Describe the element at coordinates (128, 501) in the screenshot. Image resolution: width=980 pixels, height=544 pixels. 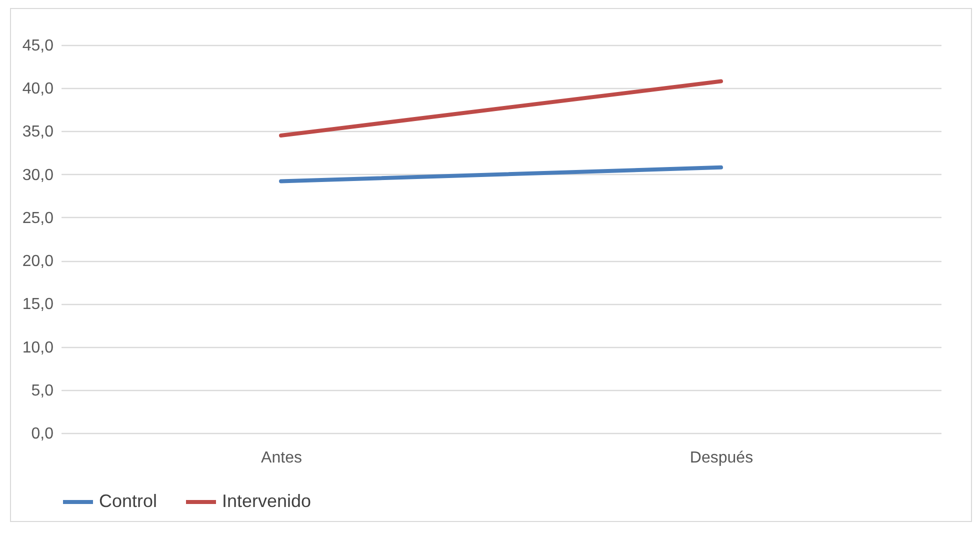
I see `legend-label: Control` at that location.